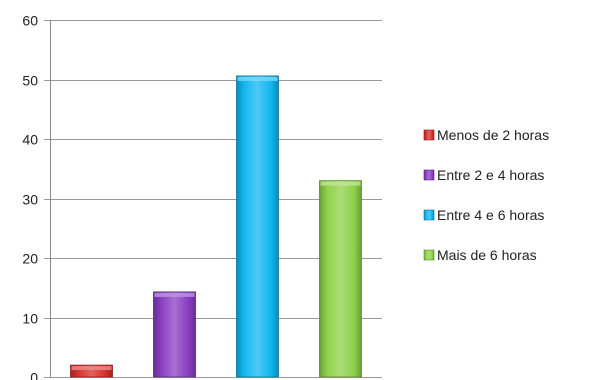 Image resolution: width=596 pixels, height=380 pixels. What do you see at coordinates (30, 319) in the screenshot?
I see `y-tick-label-10: 10` at bounding box center [30, 319].